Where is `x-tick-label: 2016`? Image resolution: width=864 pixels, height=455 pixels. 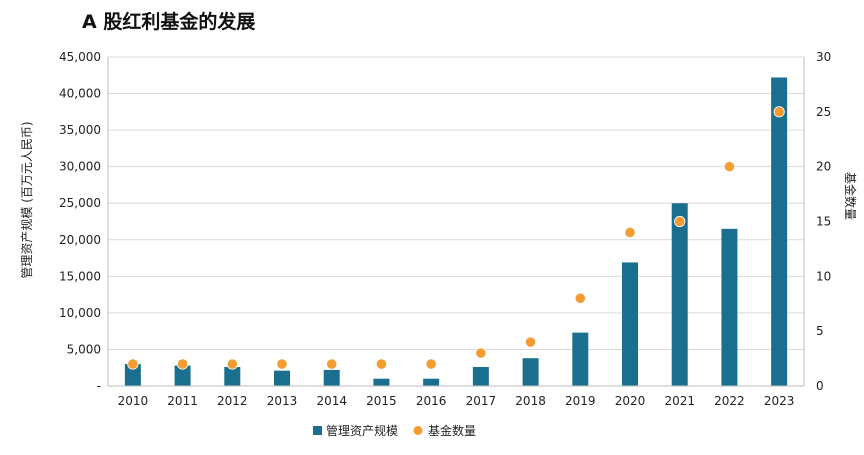
x-tick-label: 2016 is located at coordinates (431, 401).